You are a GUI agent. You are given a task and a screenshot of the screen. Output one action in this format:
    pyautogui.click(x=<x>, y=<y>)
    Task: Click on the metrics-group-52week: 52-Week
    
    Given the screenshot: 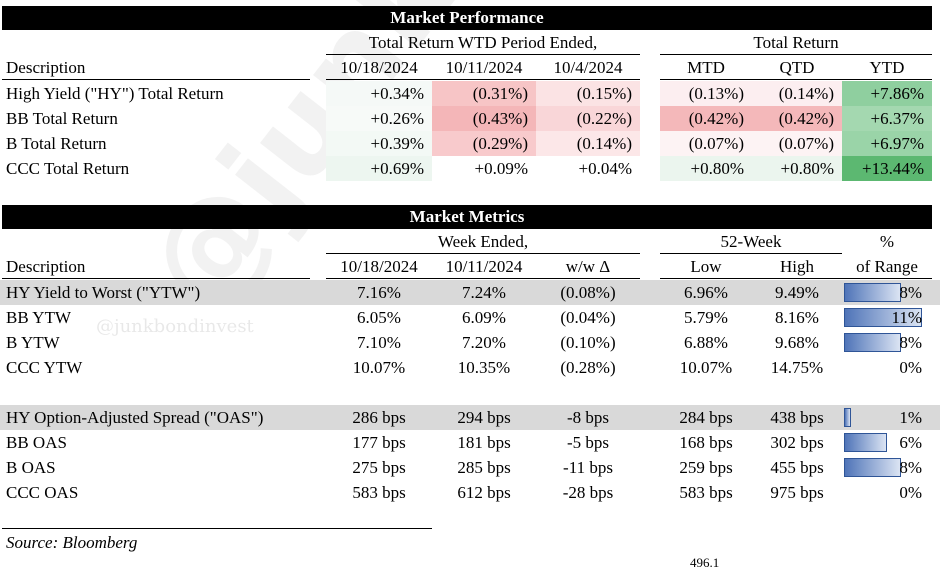 What is the action you would take?
    pyautogui.click(x=751, y=241)
    